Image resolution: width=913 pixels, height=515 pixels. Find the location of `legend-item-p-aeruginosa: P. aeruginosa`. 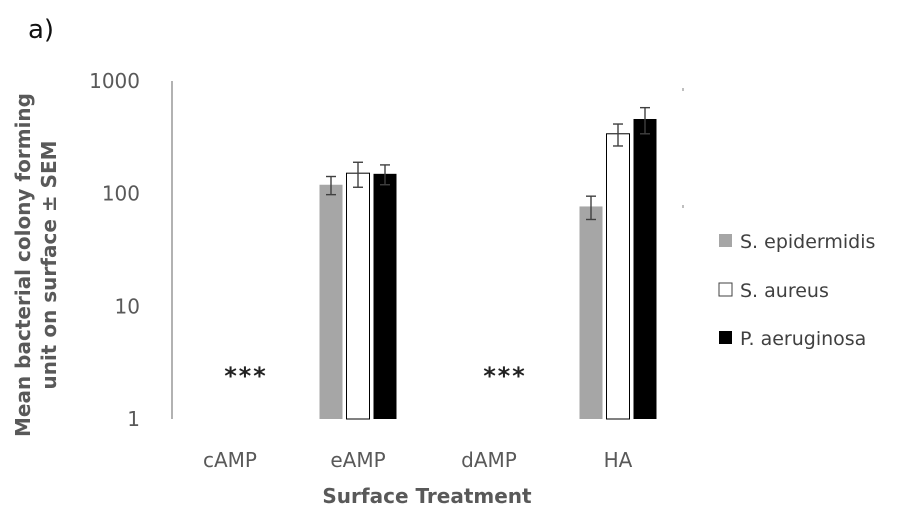

legend-item-p-aeruginosa: P. aeruginosa is located at coordinates (792, 339).